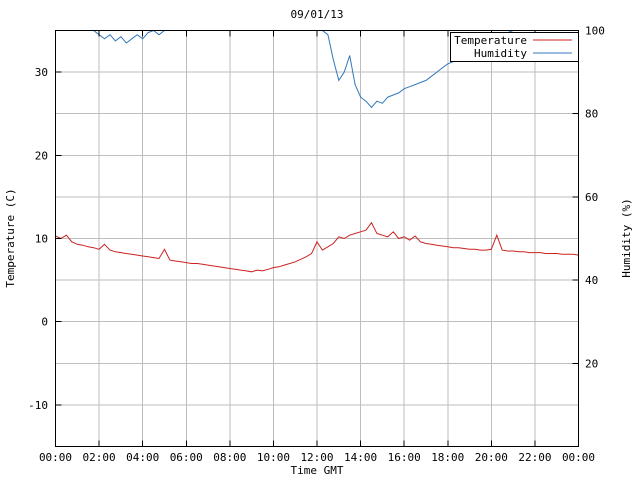 The height and width of the screenshot is (480, 640). Describe the element at coordinates (404, 457) in the screenshot. I see `x-tick-label: 16:00` at that location.